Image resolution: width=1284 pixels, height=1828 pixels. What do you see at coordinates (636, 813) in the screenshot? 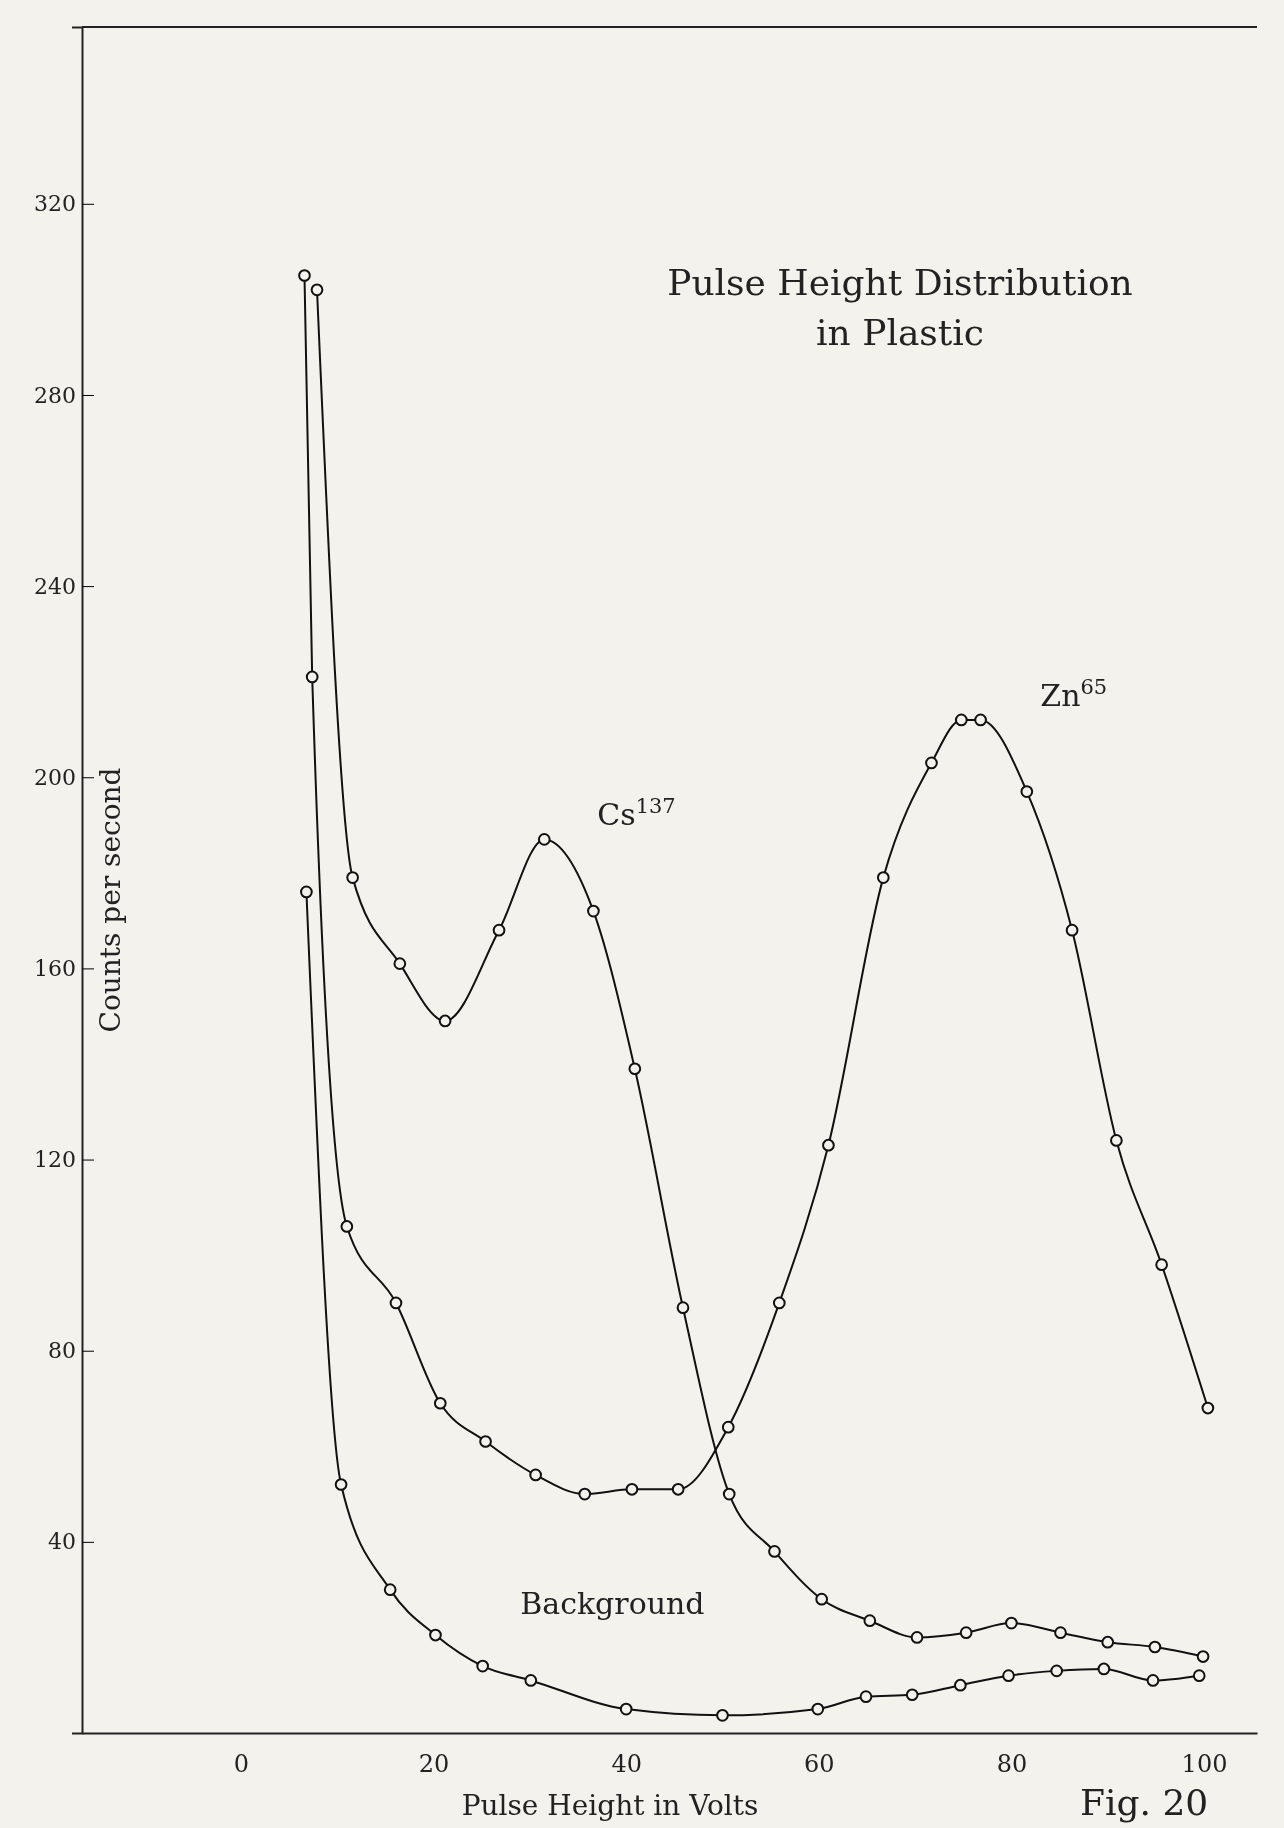
I see `annotation: Cs$^{137}$` at bounding box center [636, 813].